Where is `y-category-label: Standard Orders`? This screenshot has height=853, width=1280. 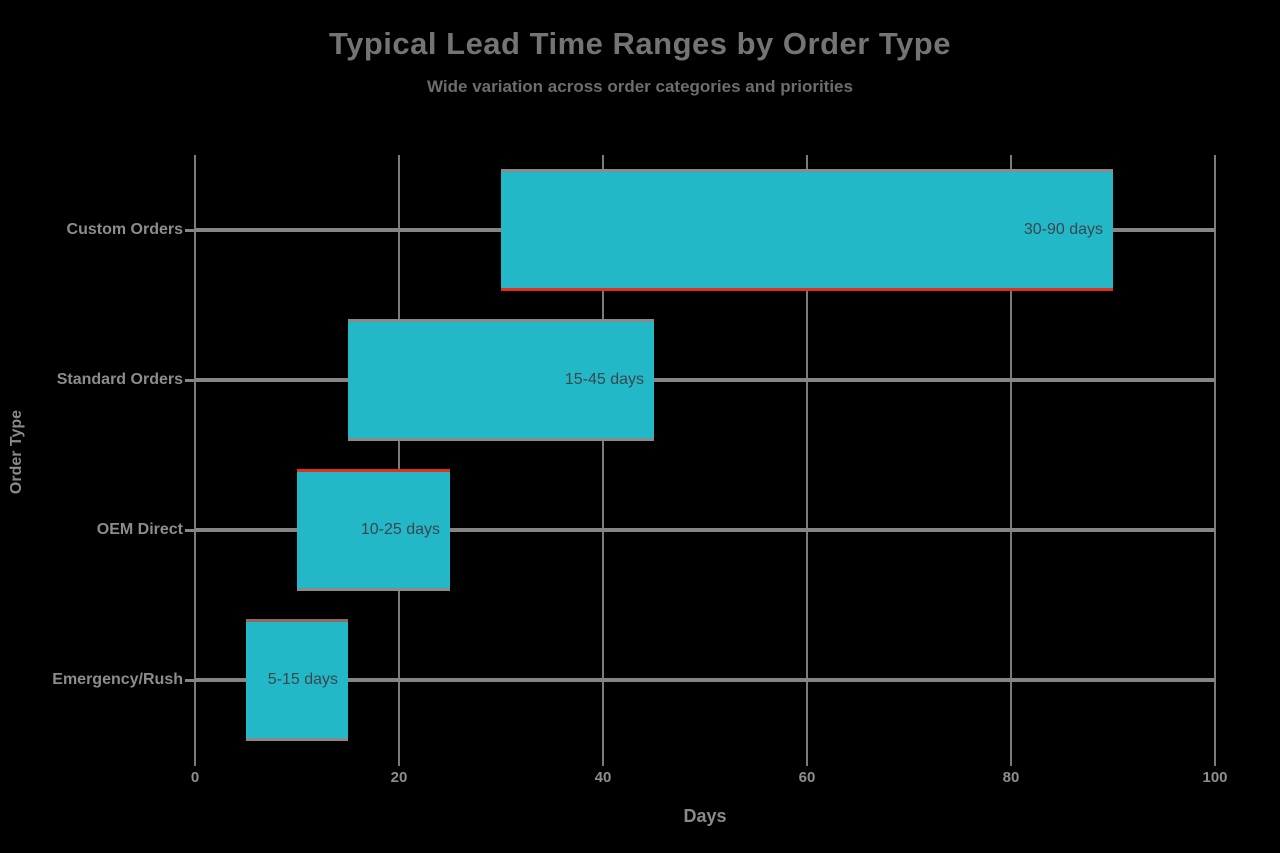 y-category-label: Standard Orders is located at coordinates (119, 379).